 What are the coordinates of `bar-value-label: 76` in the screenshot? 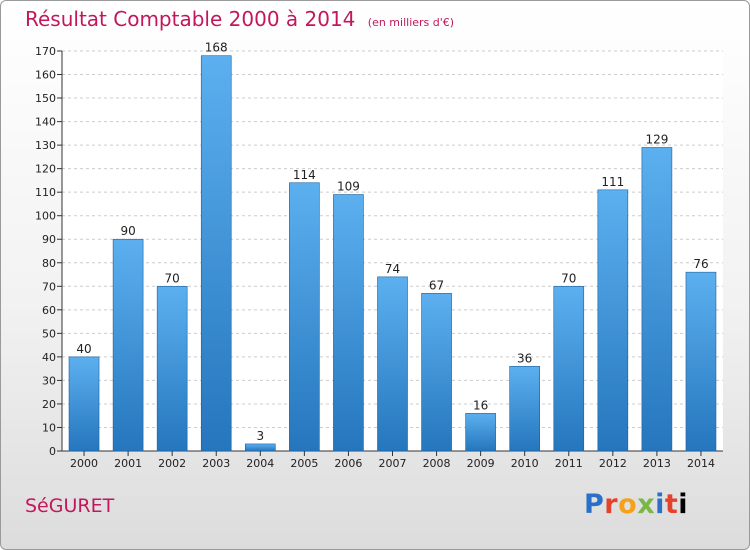 It's located at (700, 264).